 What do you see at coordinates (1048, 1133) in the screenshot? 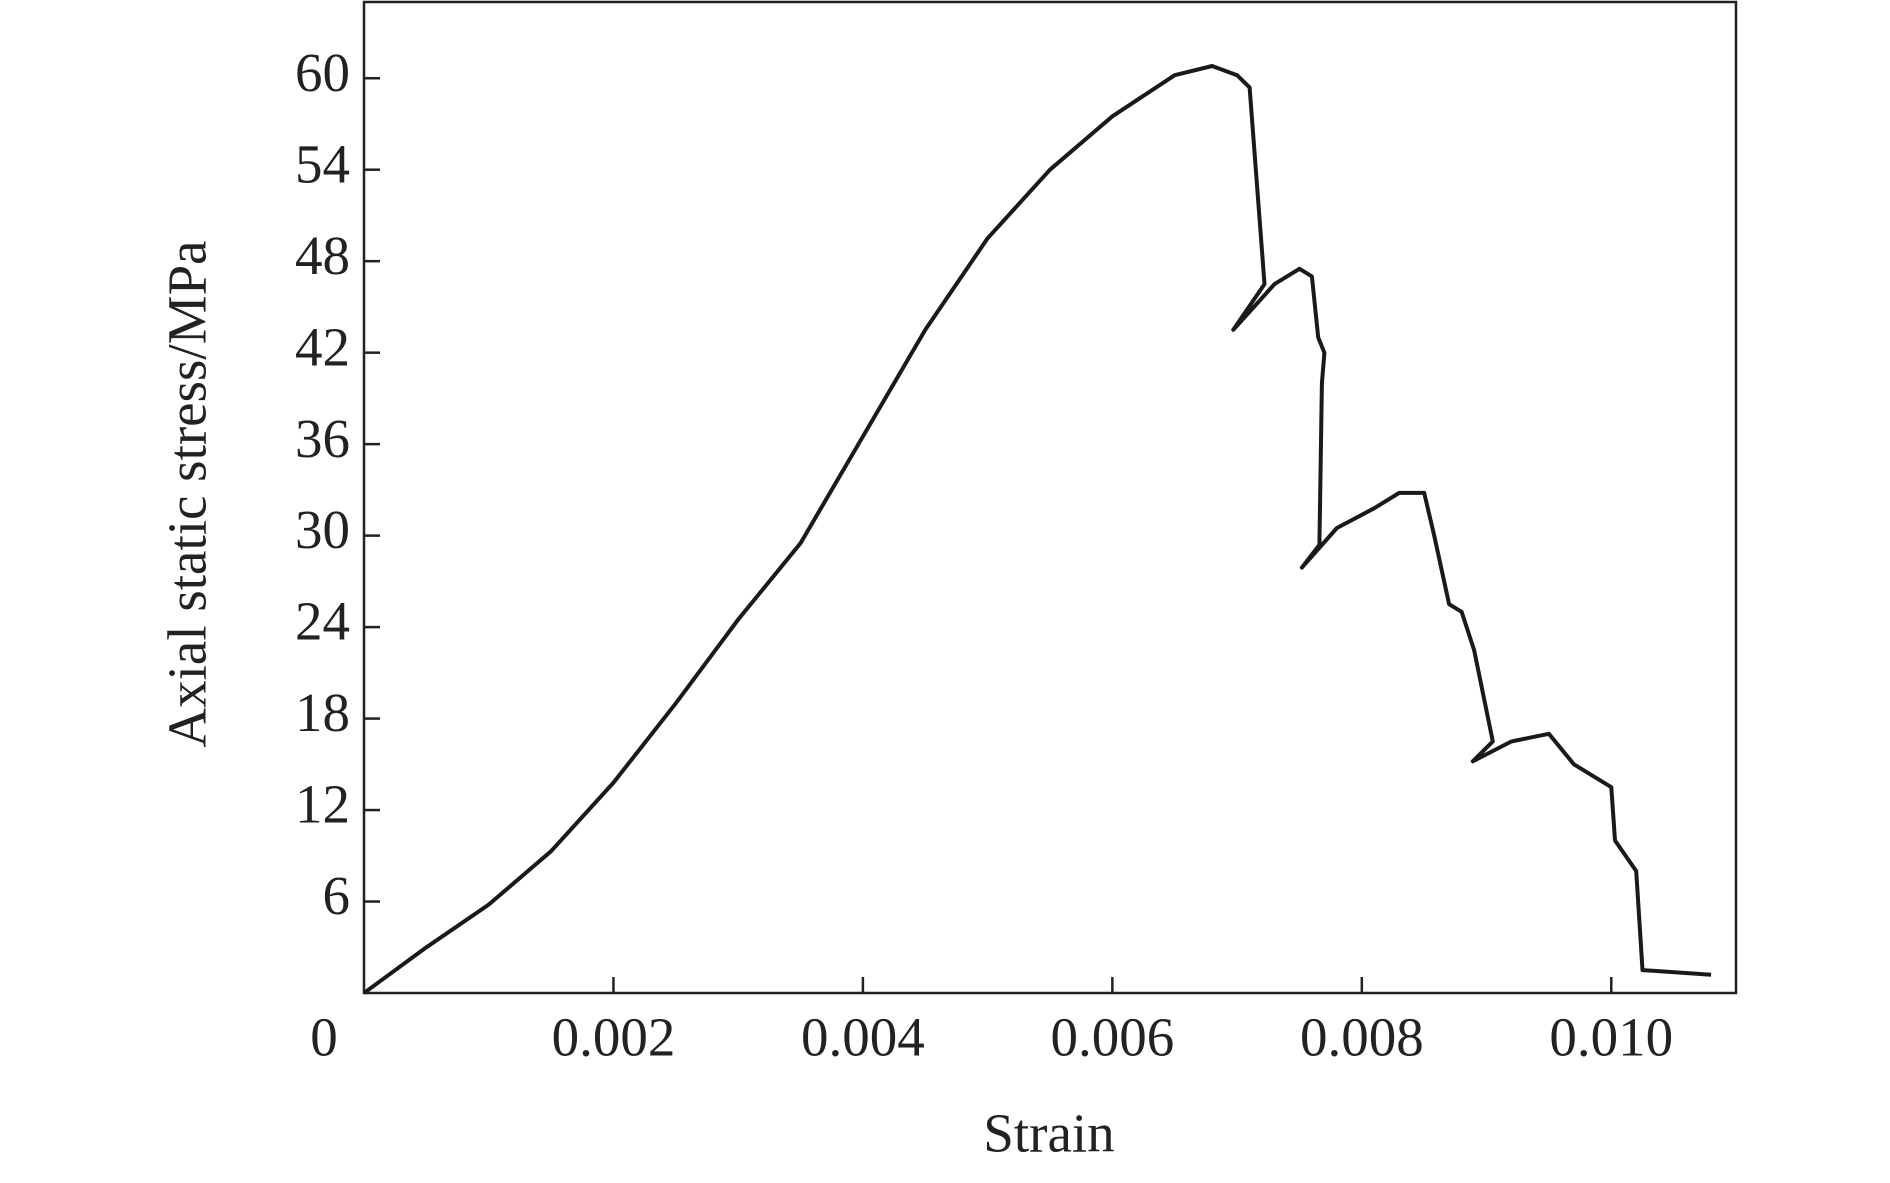
I see `x-axis-title: Strain` at bounding box center [1048, 1133].